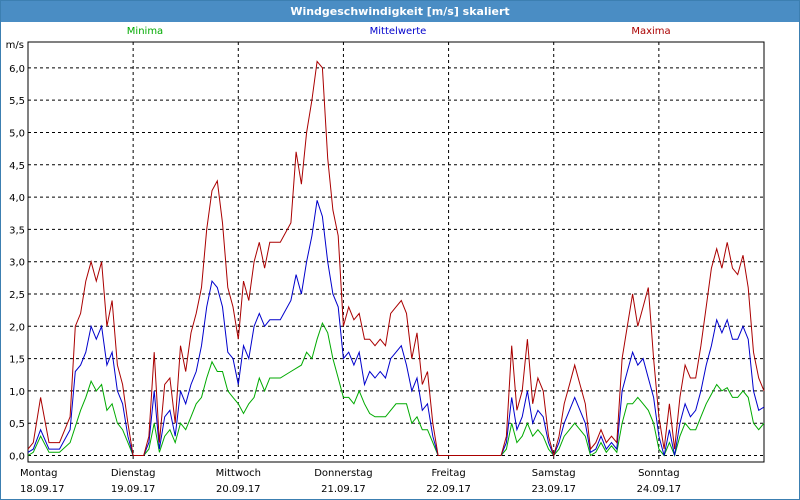  I want to click on y-tick-label: 3,5, so click(17, 230).